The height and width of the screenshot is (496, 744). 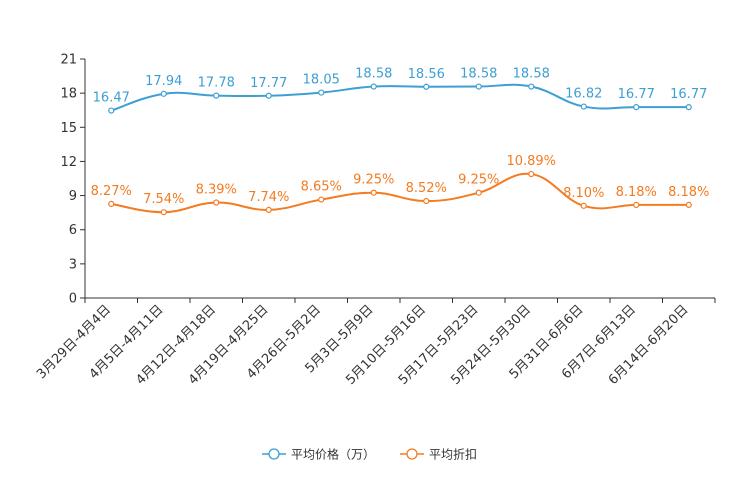 I want to click on y-tick-label: 12, so click(x=68, y=162).